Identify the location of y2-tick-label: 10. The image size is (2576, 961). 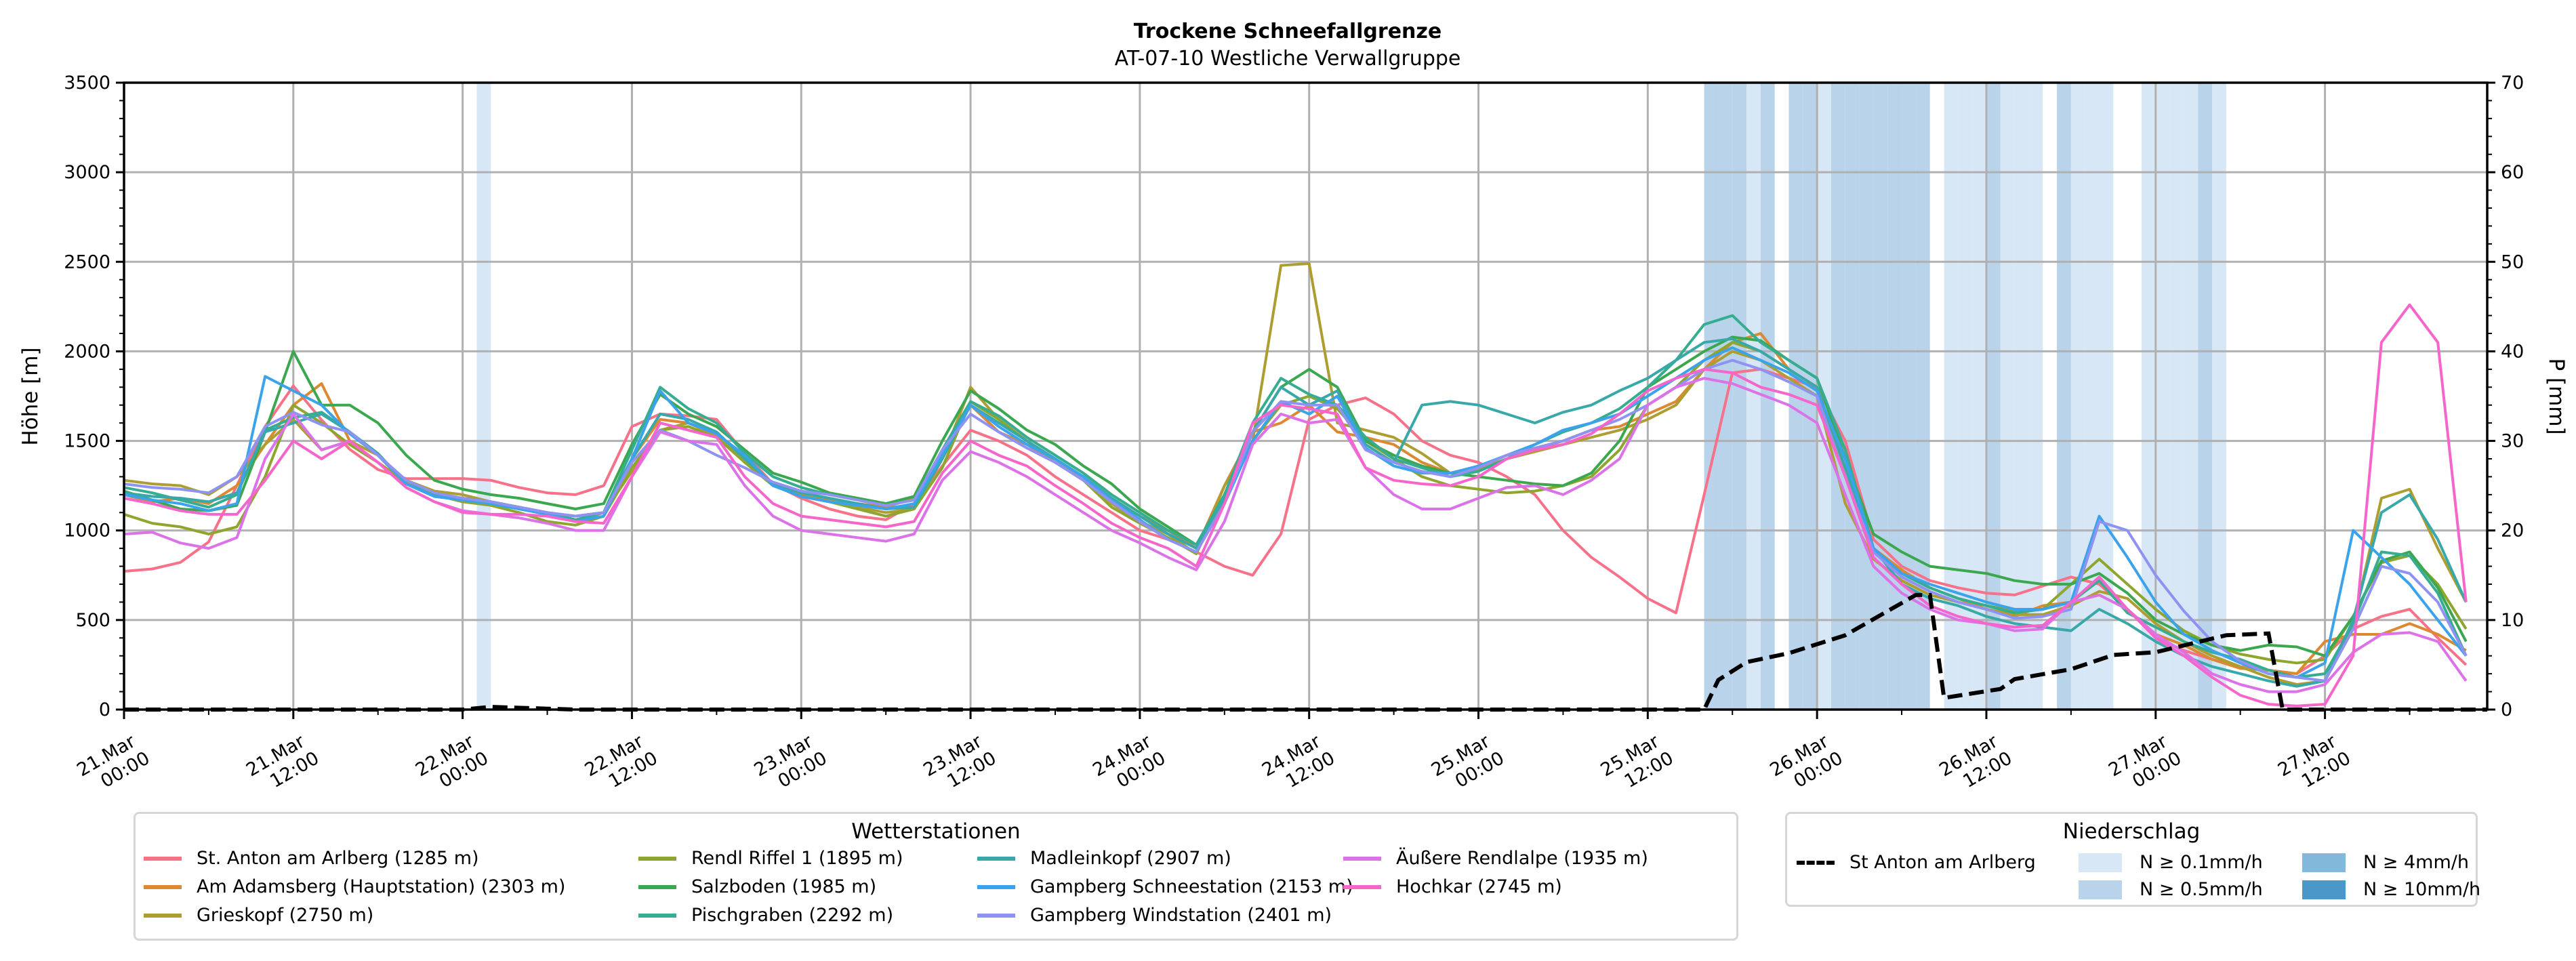
(2513, 620).